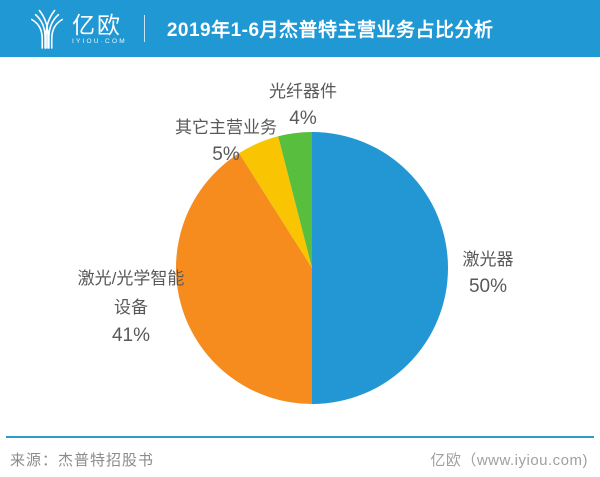  Describe the element at coordinates (226, 141) in the screenshot. I see `slice-label-other: 其它主营业务 5%` at that location.